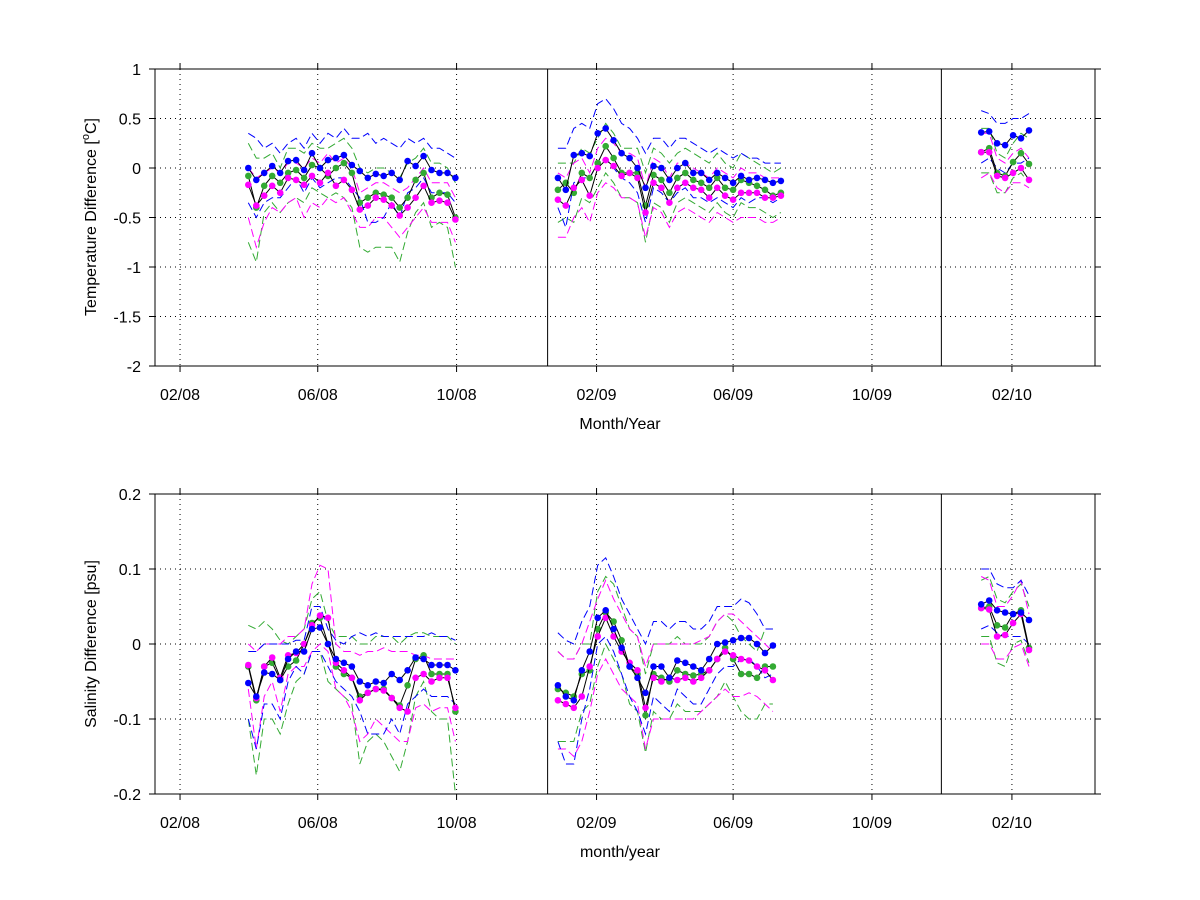 This screenshot has width=1200, height=900. I want to click on temperature-y-axis-label: Temperature Difference [oC], so click(90, 217).